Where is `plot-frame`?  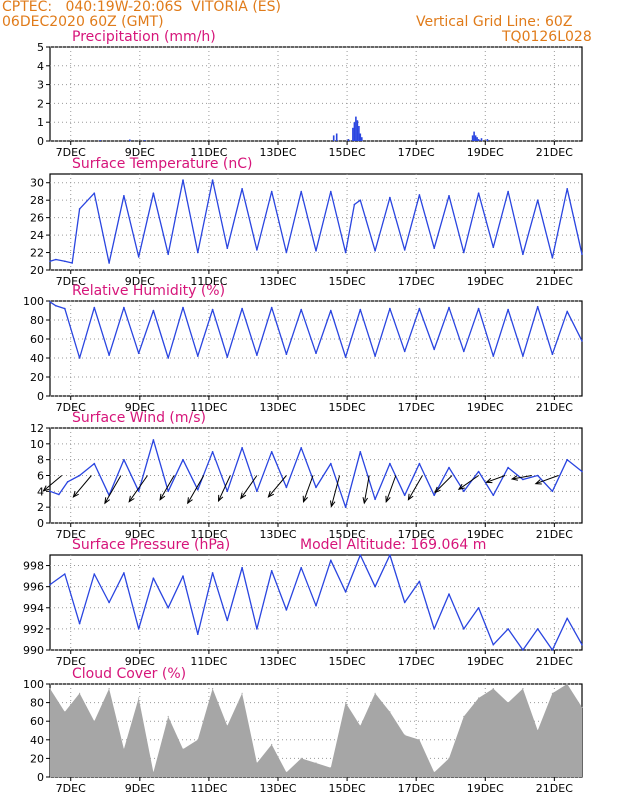 plot-frame is located at coordinates (316, 602).